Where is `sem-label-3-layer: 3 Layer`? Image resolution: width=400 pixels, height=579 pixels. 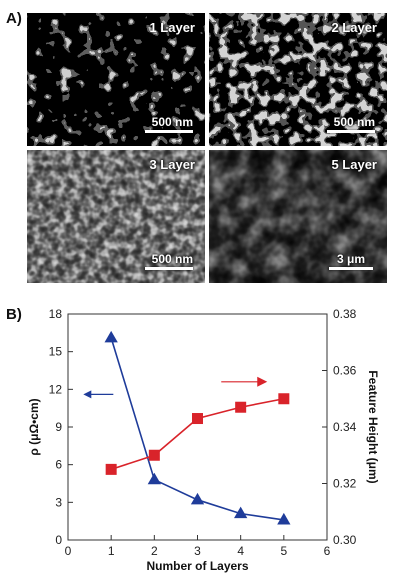
sem-label-3-layer: 3 Layer is located at coordinates (172, 164).